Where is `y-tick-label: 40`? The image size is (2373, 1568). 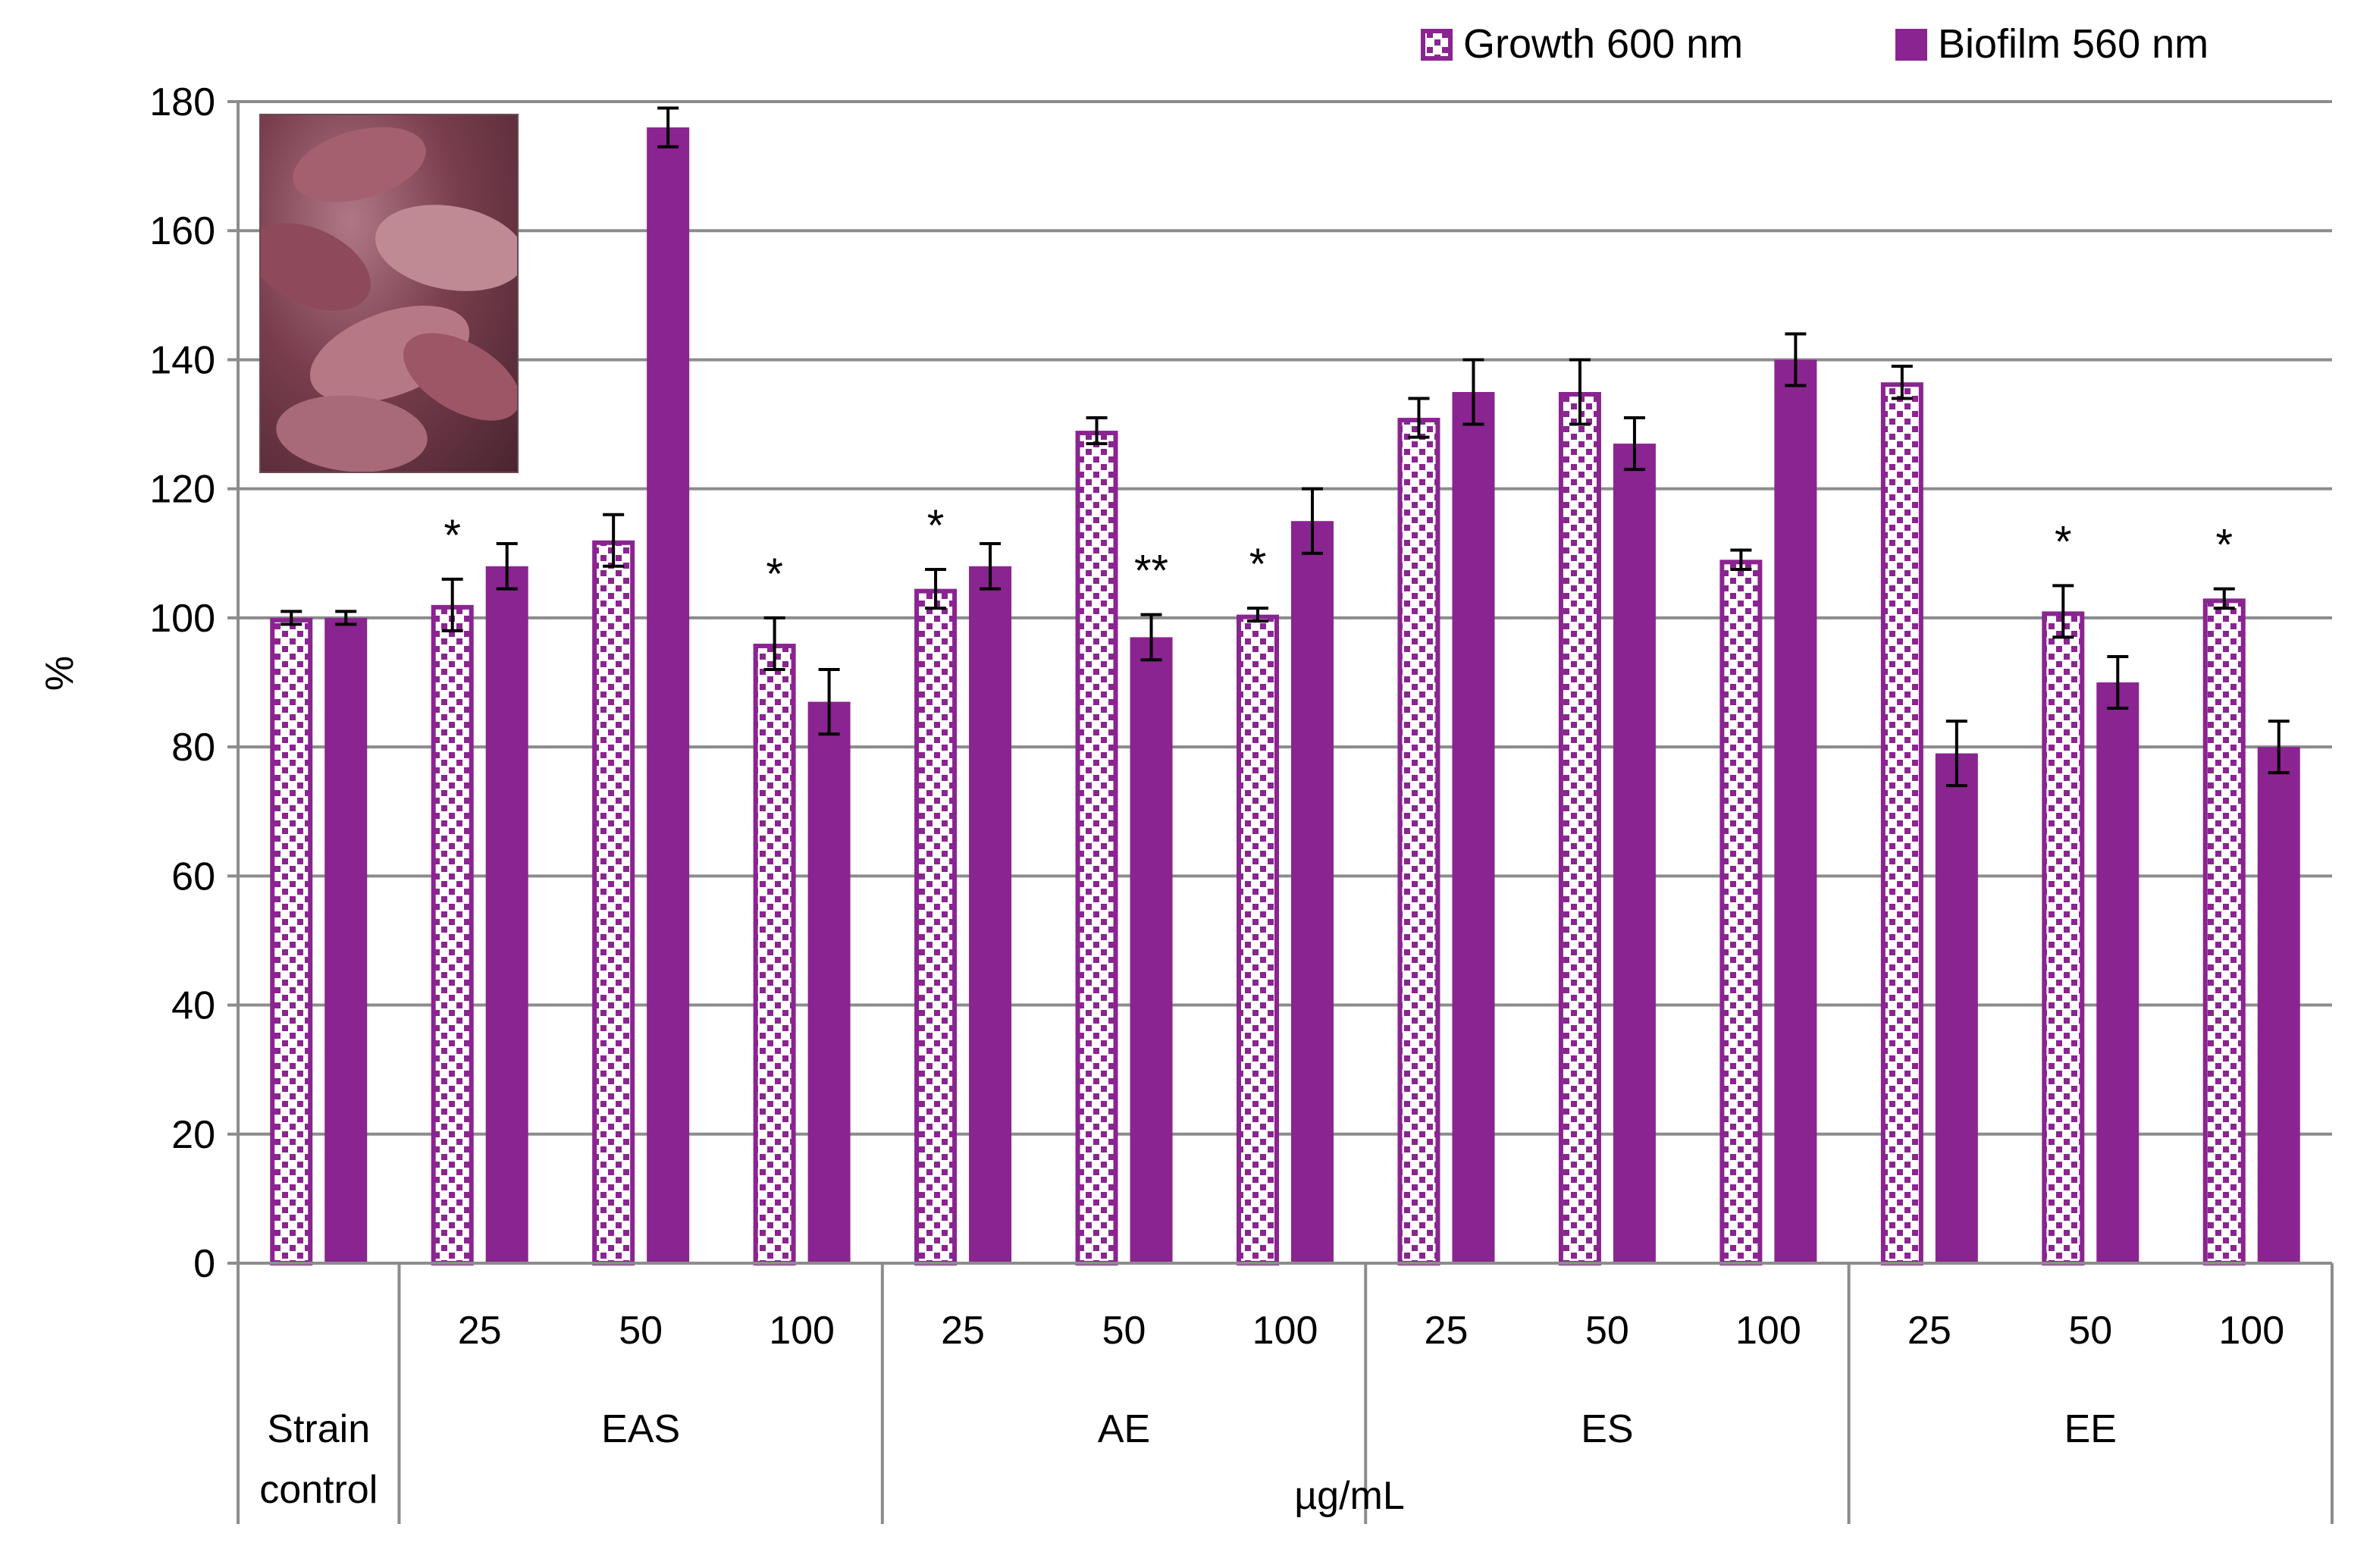
y-tick-label: 40 is located at coordinates (193, 1006).